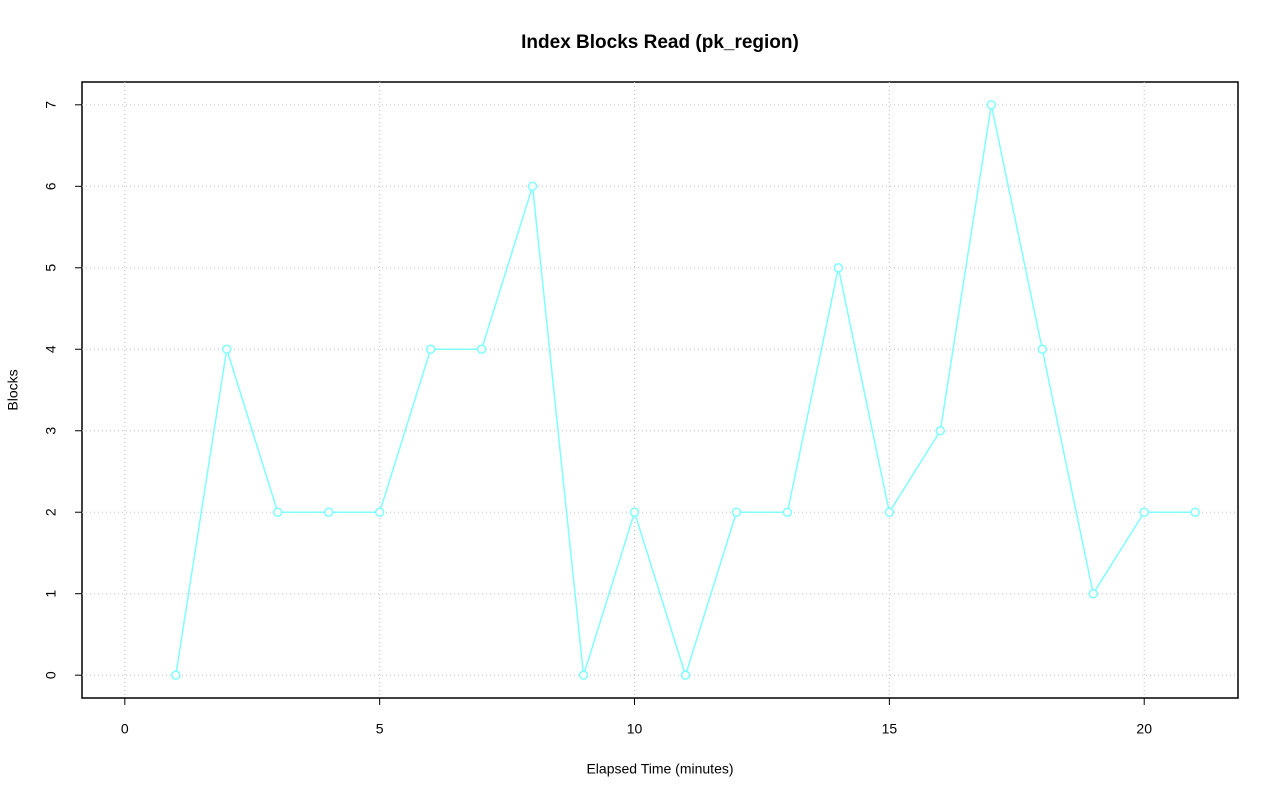  What do you see at coordinates (51, 105) in the screenshot?
I see `y-tick-label: 7` at bounding box center [51, 105].